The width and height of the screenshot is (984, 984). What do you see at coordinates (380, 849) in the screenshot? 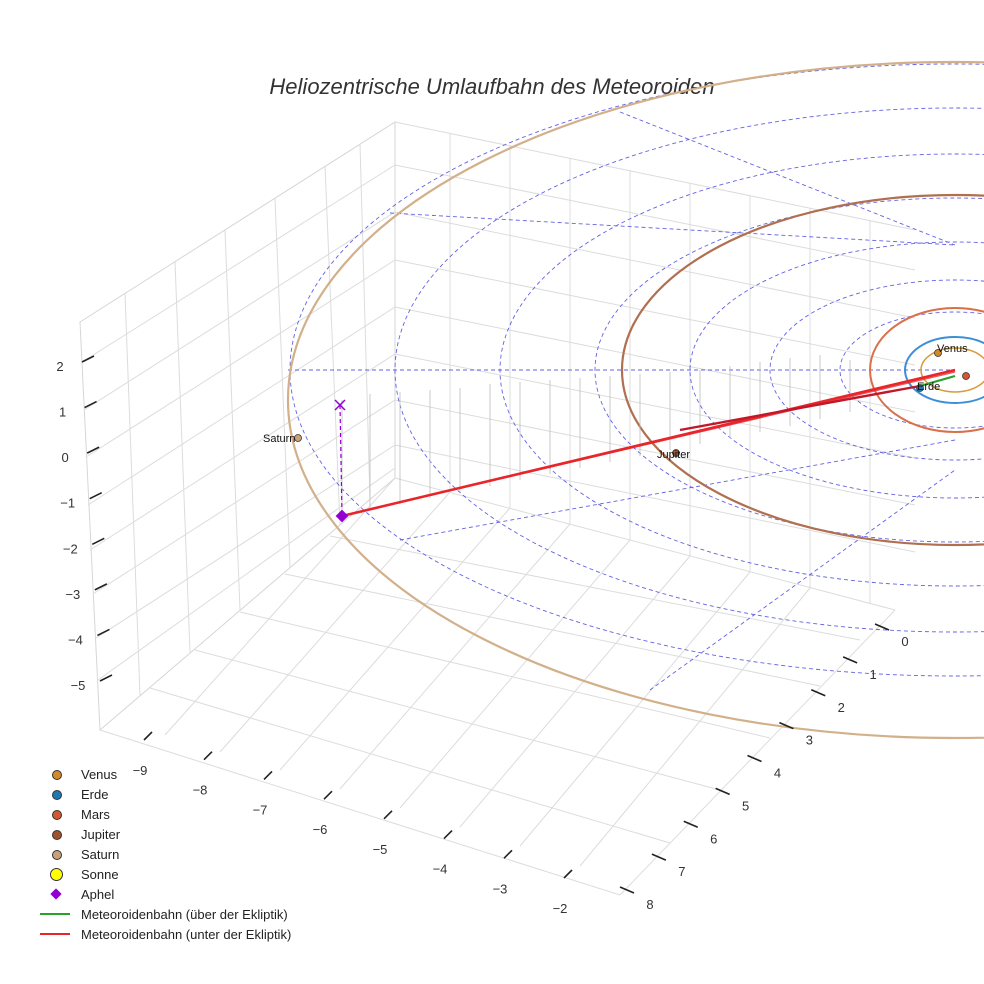
I see `x-tick-label: −5` at bounding box center [380, 849].